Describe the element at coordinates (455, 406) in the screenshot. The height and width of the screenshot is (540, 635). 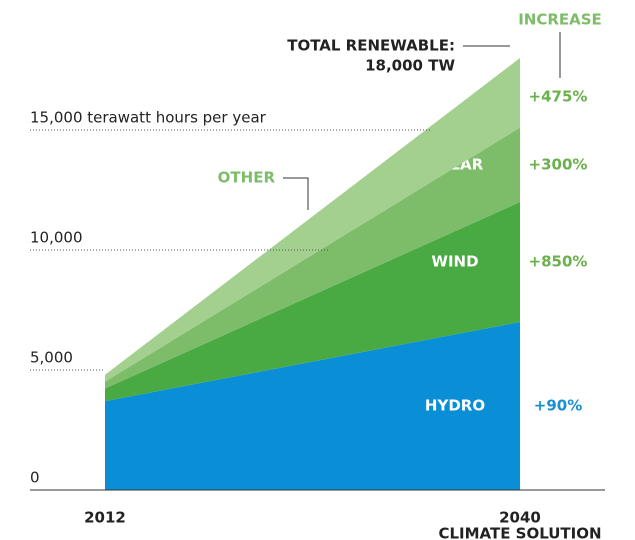
I see `series-label: HYDRO` at that location.